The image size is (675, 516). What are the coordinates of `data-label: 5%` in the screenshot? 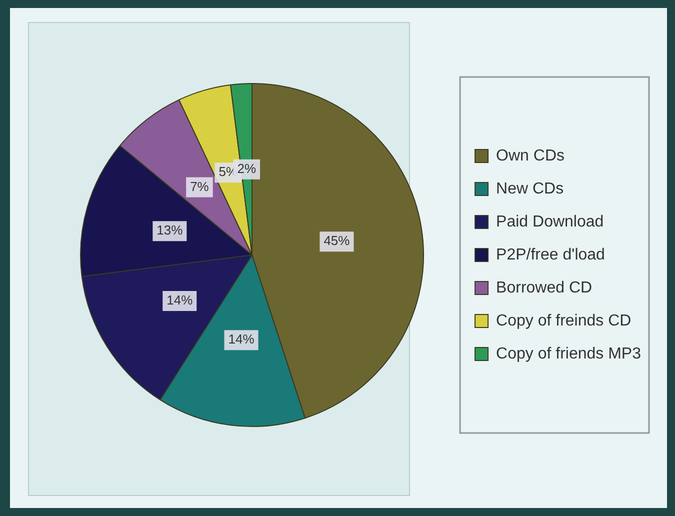 It's located at (228, 172).